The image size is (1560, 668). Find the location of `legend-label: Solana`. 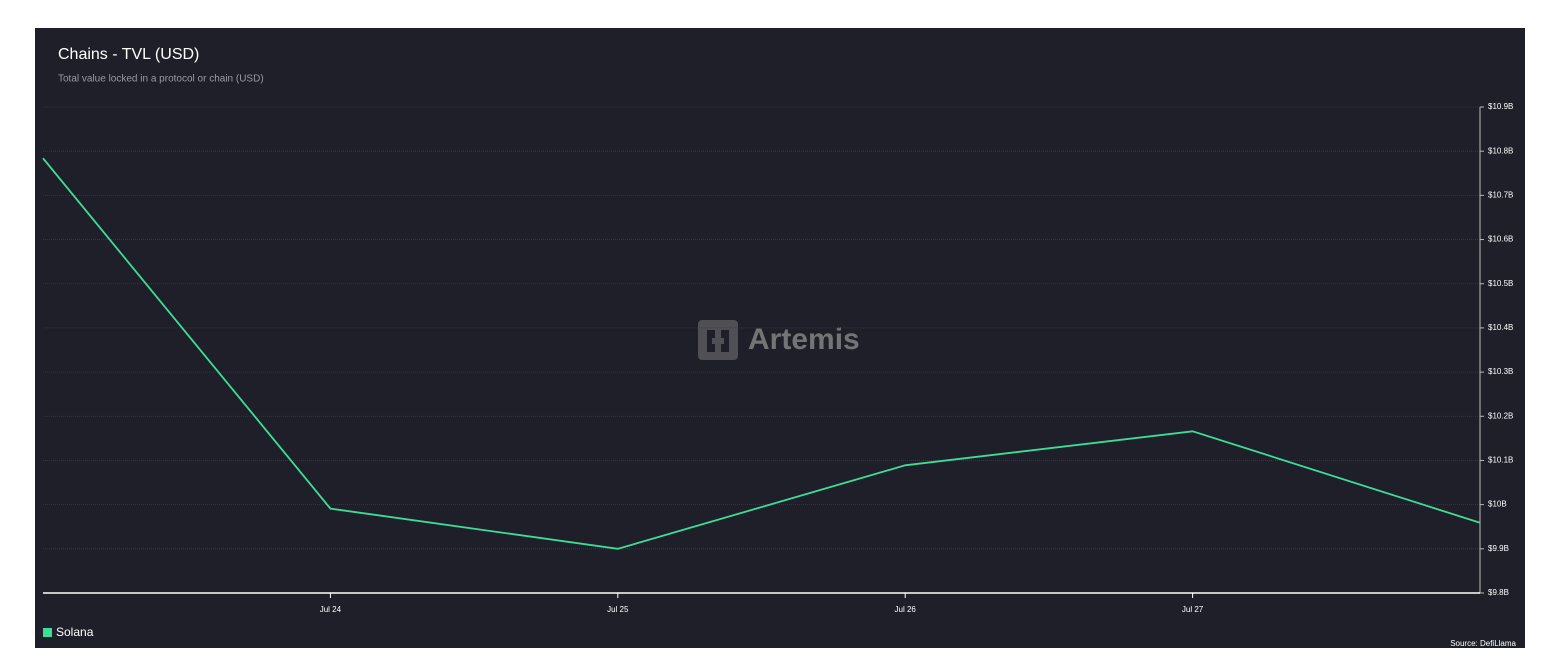

legend-label: Solana is located at coordinates (75, 632).